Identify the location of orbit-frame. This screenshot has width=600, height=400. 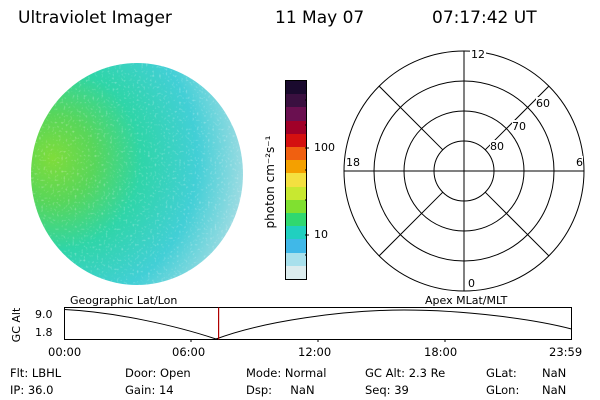
(318, 323).